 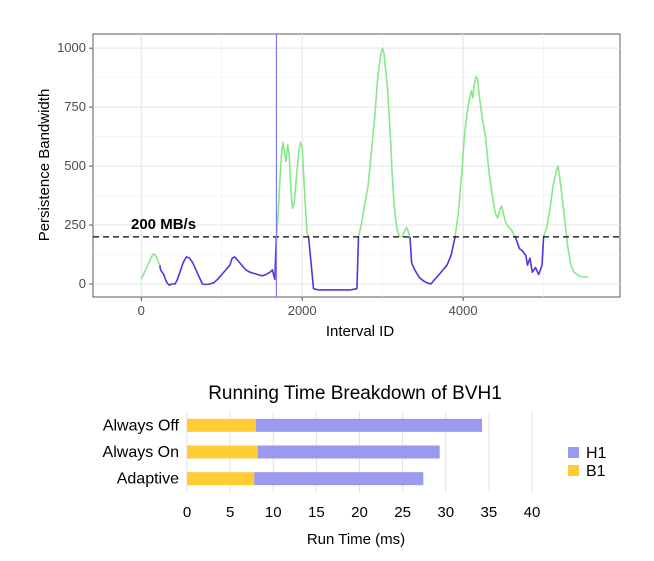 What do you see at coordinates (75, 224) in the screenshot?
I see `y-tick-label: 250` at bounding box center [75, 224].